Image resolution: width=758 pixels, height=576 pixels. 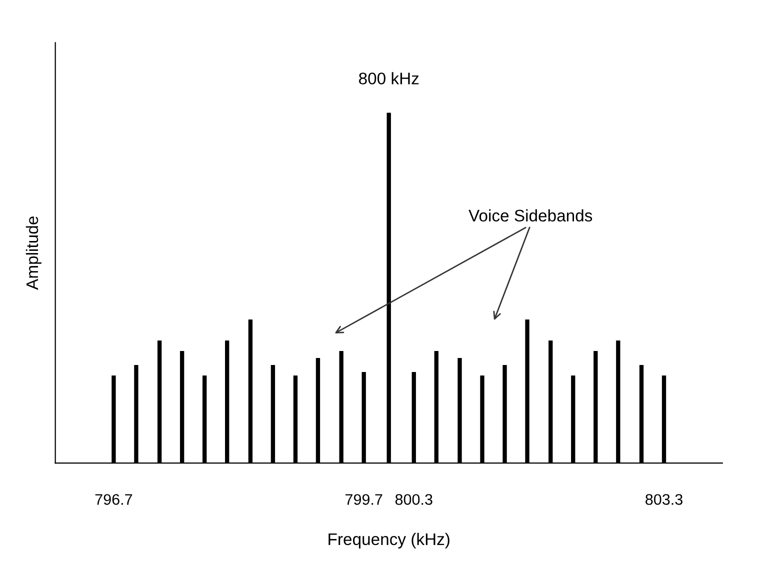 I want to click on x-tick-label: 796.7, so click(x=113, y=499).